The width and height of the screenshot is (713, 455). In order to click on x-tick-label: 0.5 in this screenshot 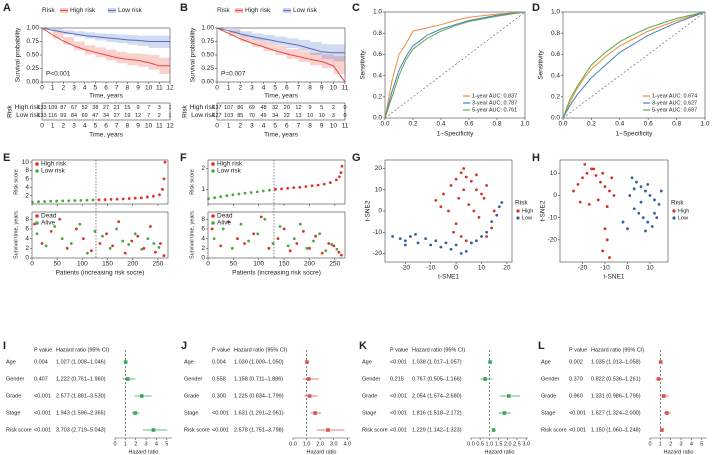, I will do `click(480, 444)`.